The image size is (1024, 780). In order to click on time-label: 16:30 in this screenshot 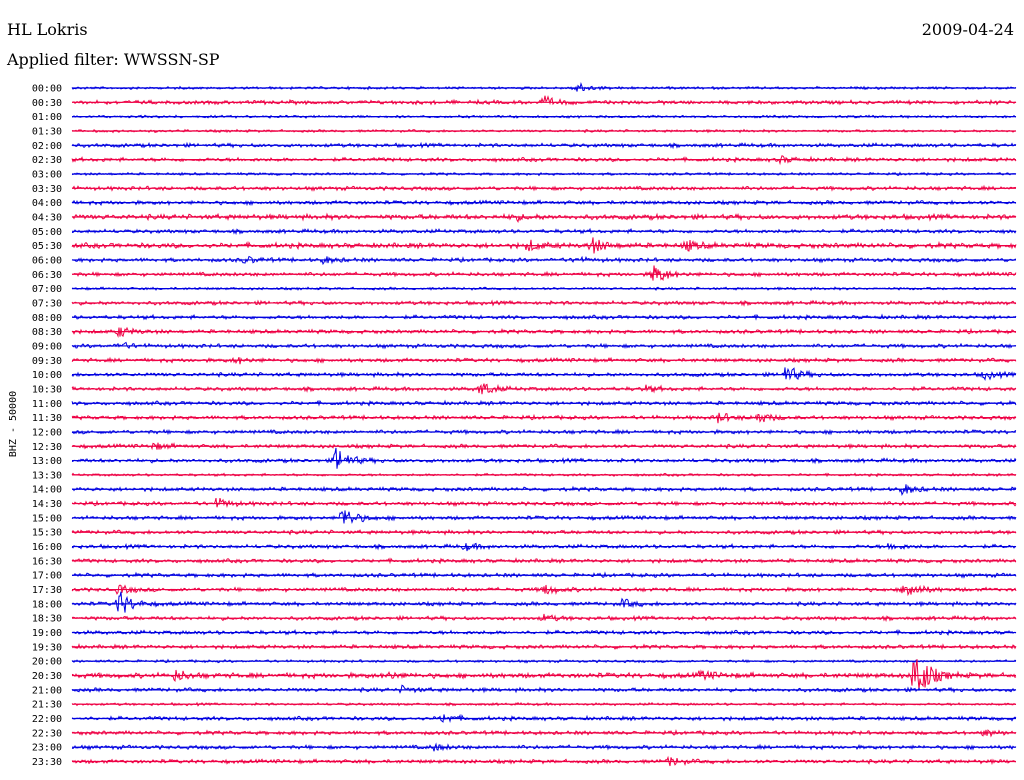, I will do `click(47, 561)`.